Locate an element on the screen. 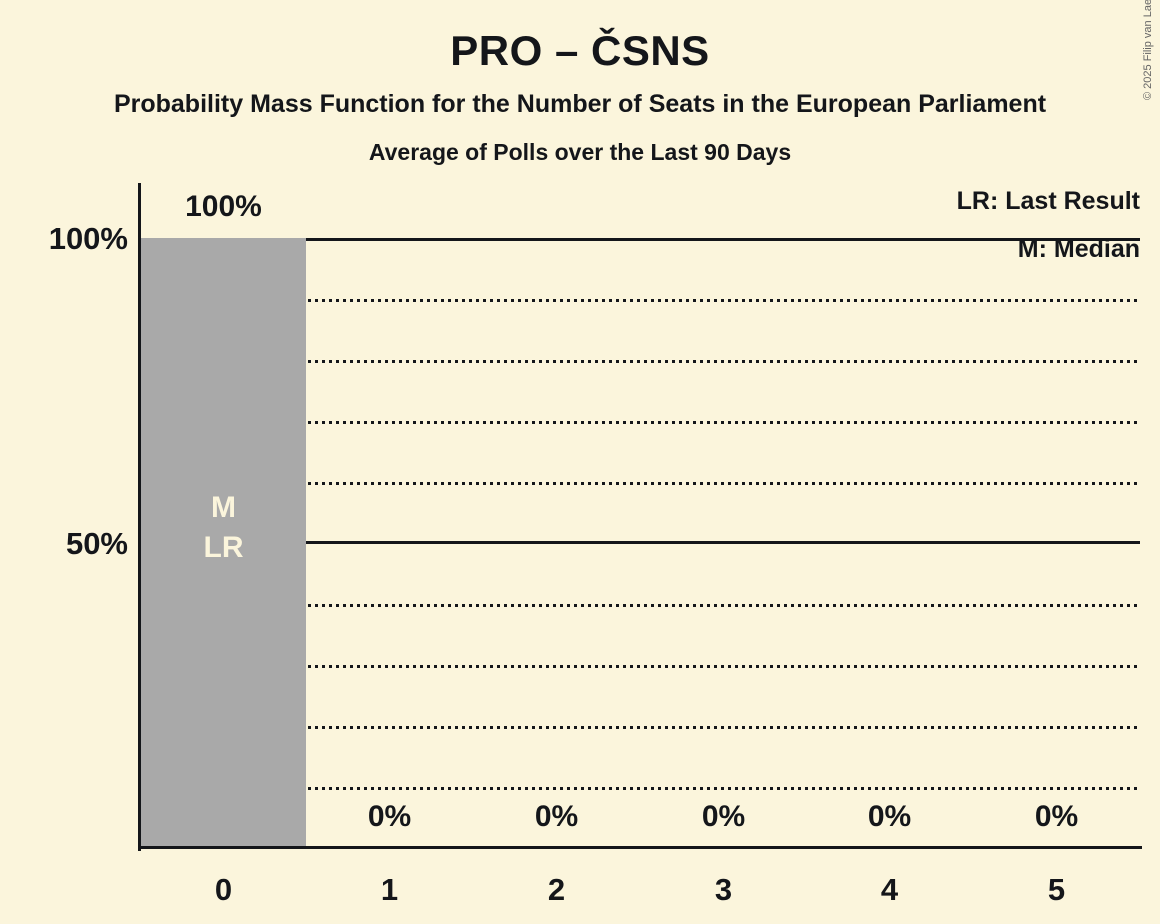  legend-last-result: LR: Last Result is located at coordinates (1048, 201).